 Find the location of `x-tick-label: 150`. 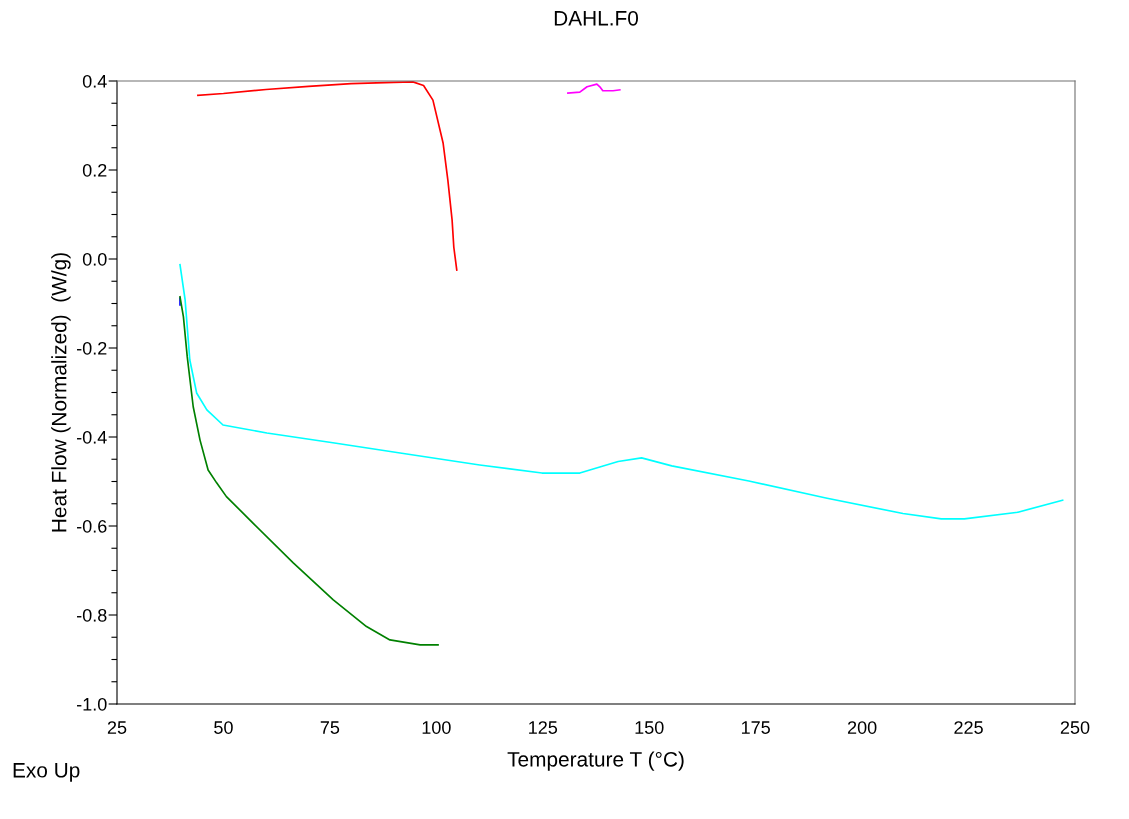

x-tick-label: 150 is located at coordinates (649, 727).